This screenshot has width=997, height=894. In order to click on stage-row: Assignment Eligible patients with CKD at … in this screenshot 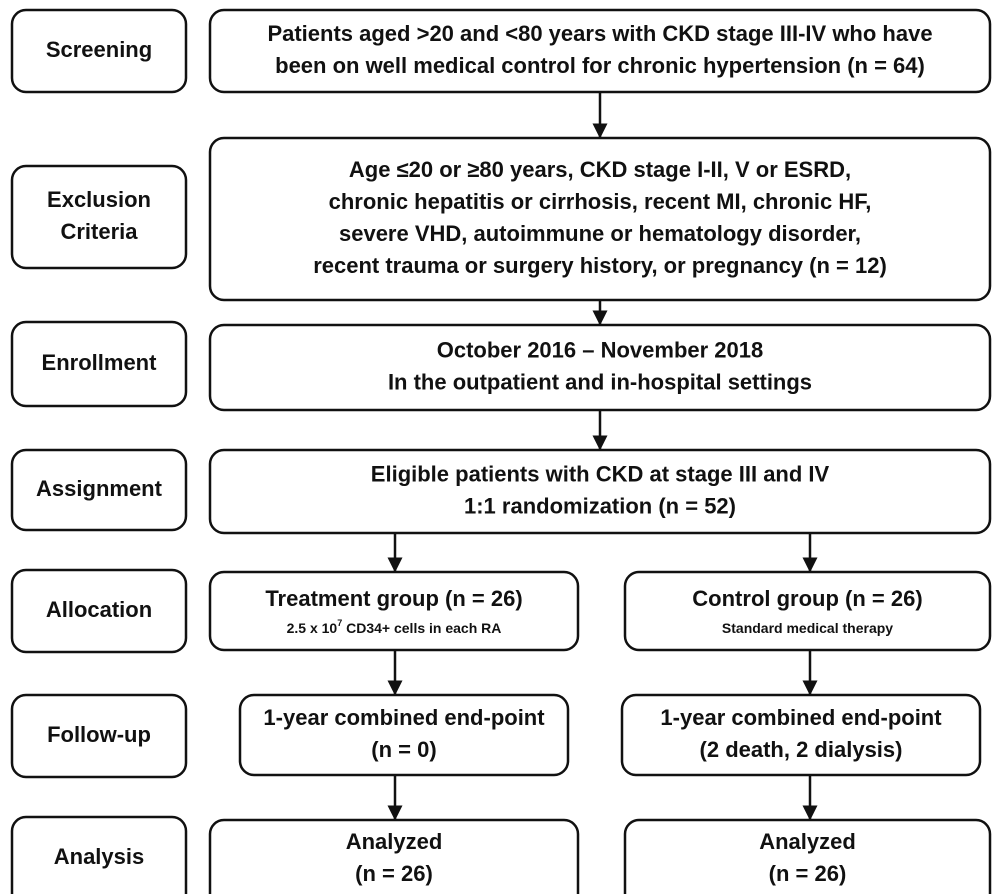, I will do `click(501, 491)`.